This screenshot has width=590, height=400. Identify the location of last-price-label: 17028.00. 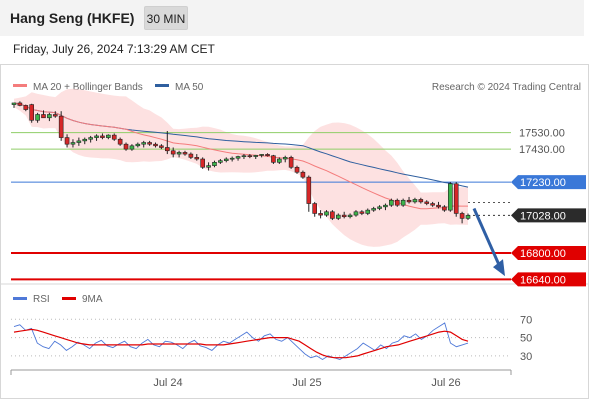
(543, 216).